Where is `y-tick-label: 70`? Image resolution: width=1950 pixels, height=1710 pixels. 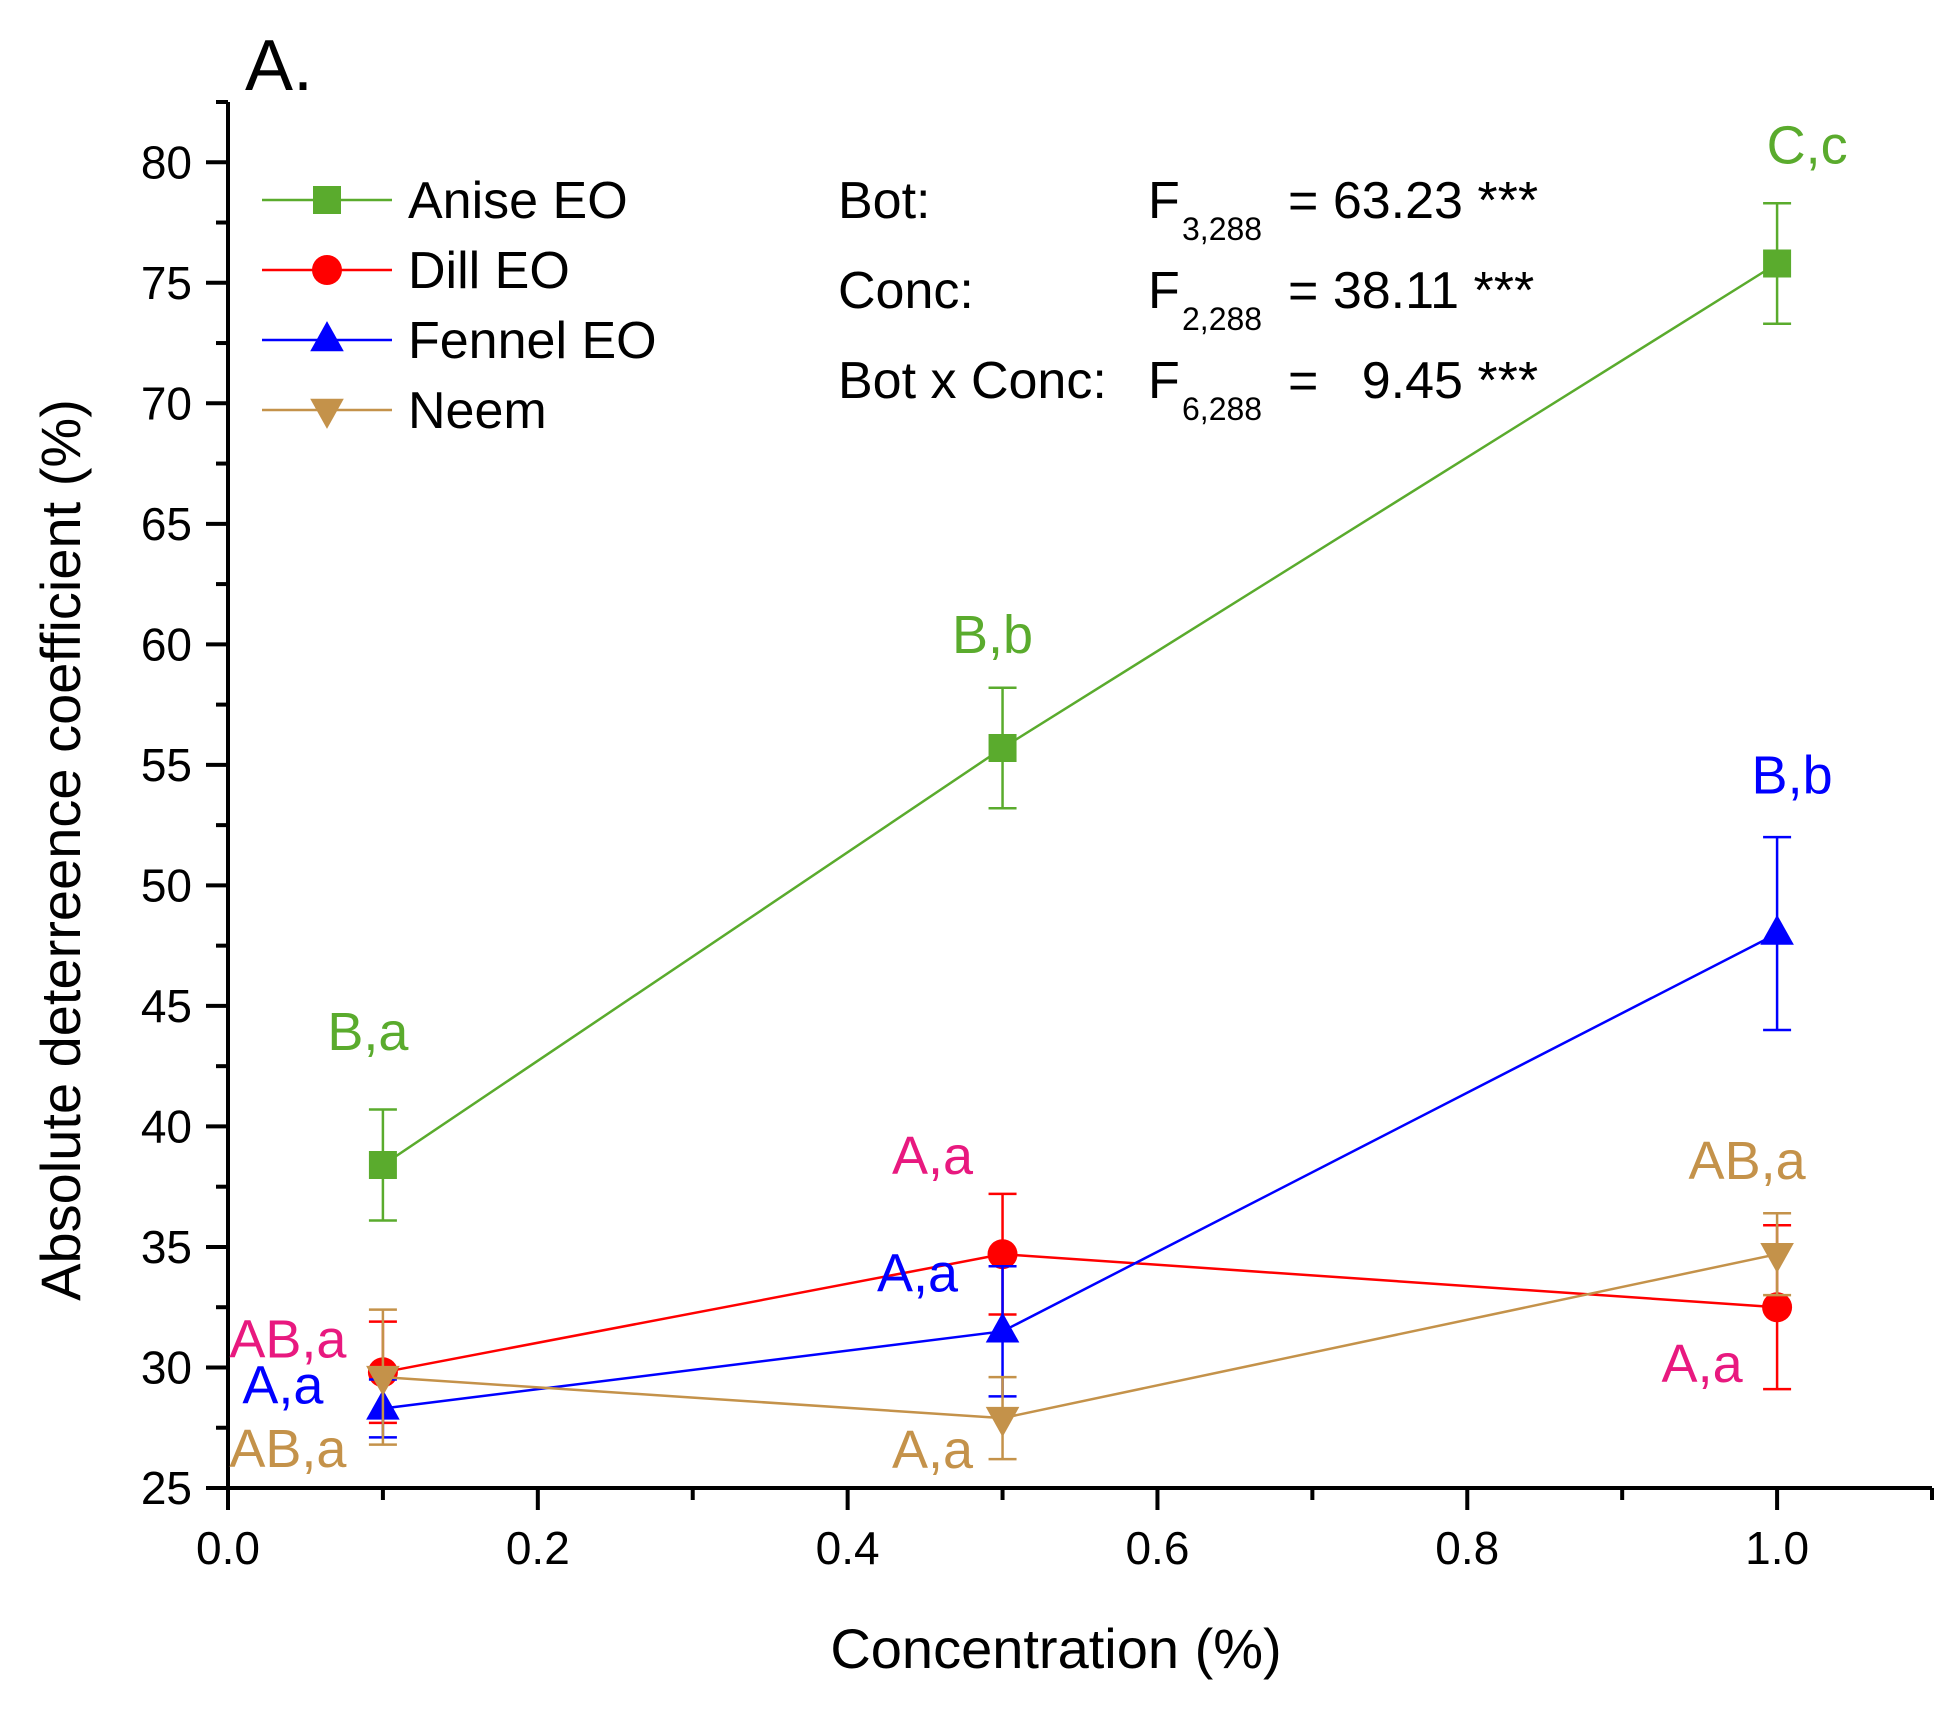 y-tick-label: 70 is located at coordinates (166, 403).